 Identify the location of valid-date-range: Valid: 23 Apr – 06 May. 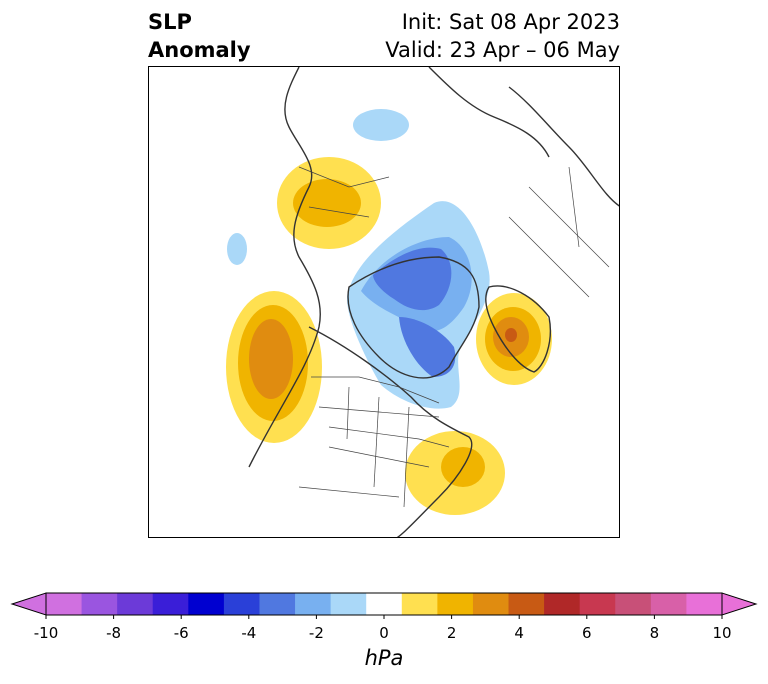
(502, 50).